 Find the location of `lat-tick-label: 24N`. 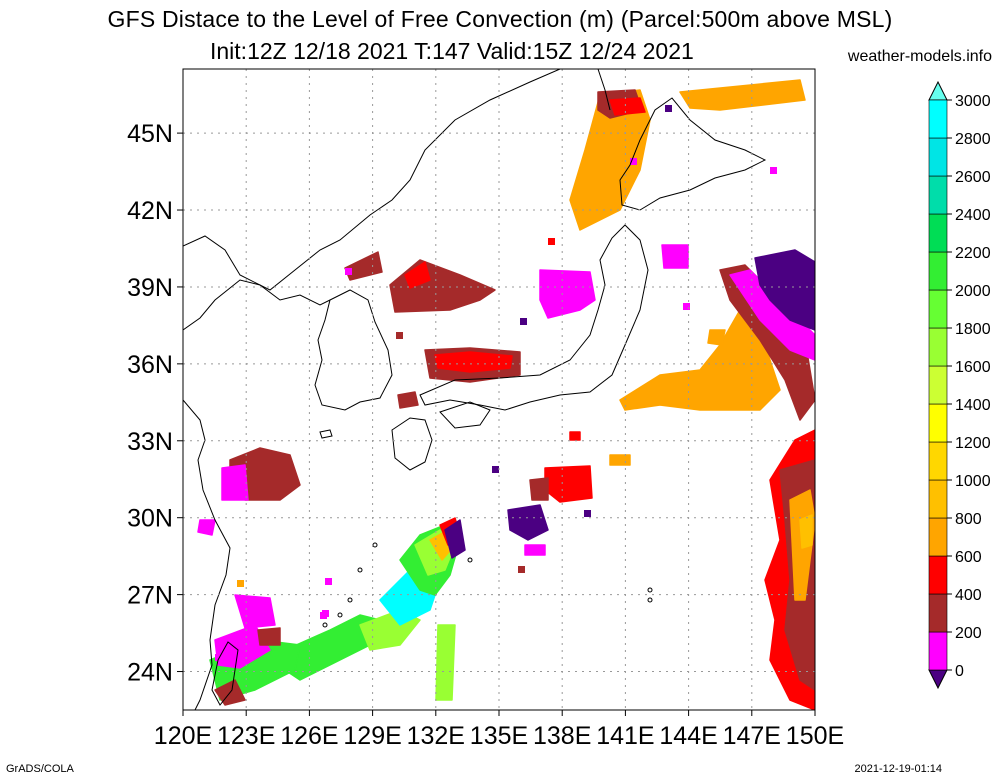

lat-tick-label: 24N is located at coordinates (150, 673).